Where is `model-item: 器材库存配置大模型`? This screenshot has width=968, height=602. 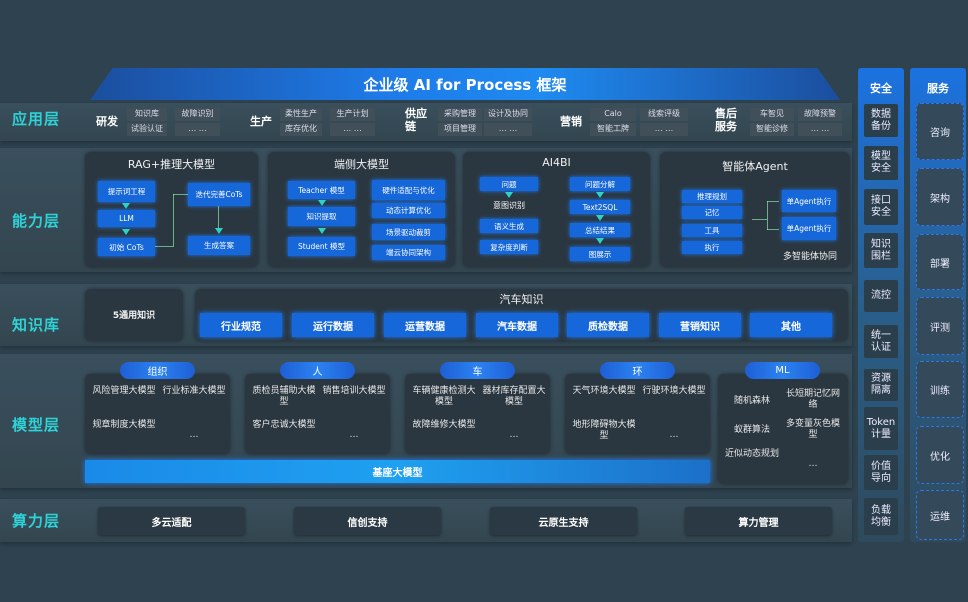
model-item: 器材库存配置大模型 is located at coordinates (514, 396).